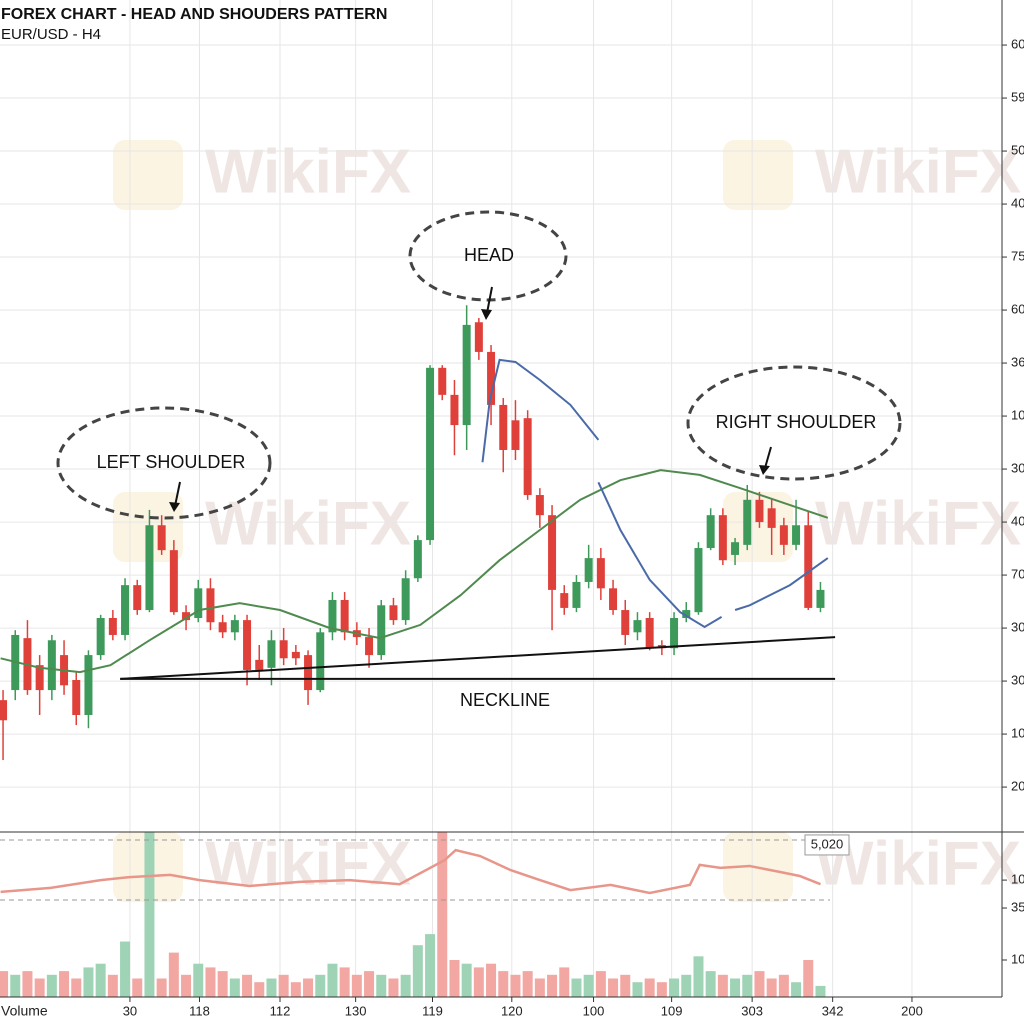  I want to click on y-tick-label: 59, so click(1017, 96).